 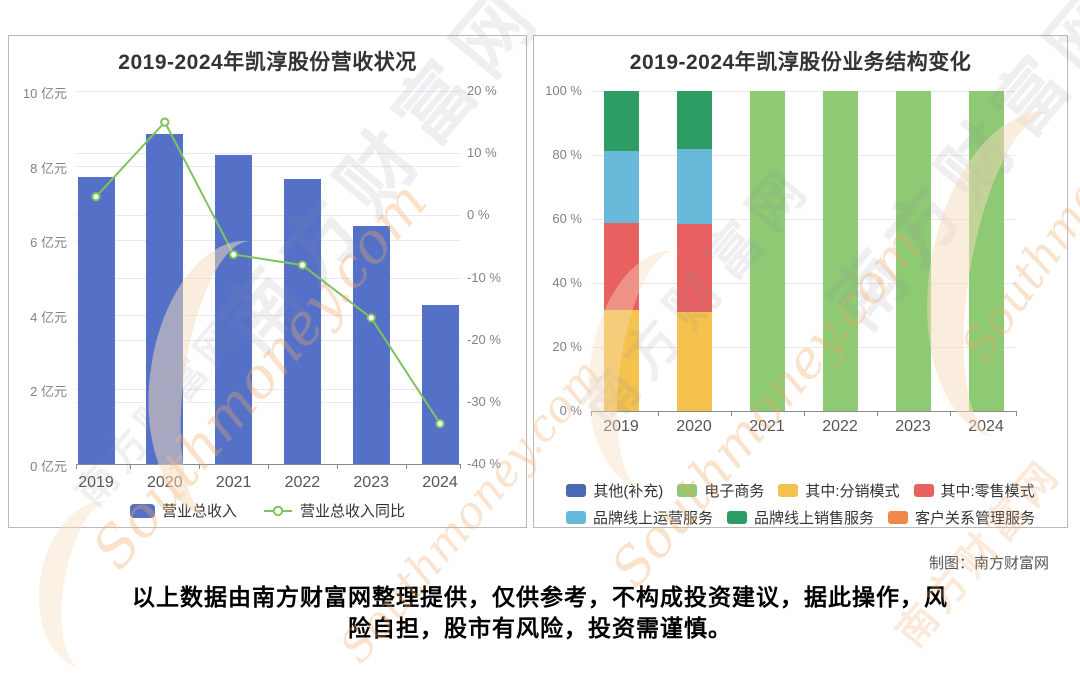 What do you see at coordinates (563, 90) in the screenshot?
I see `y-axis-tick-label: 100 %` at bounding box center [563, 90].